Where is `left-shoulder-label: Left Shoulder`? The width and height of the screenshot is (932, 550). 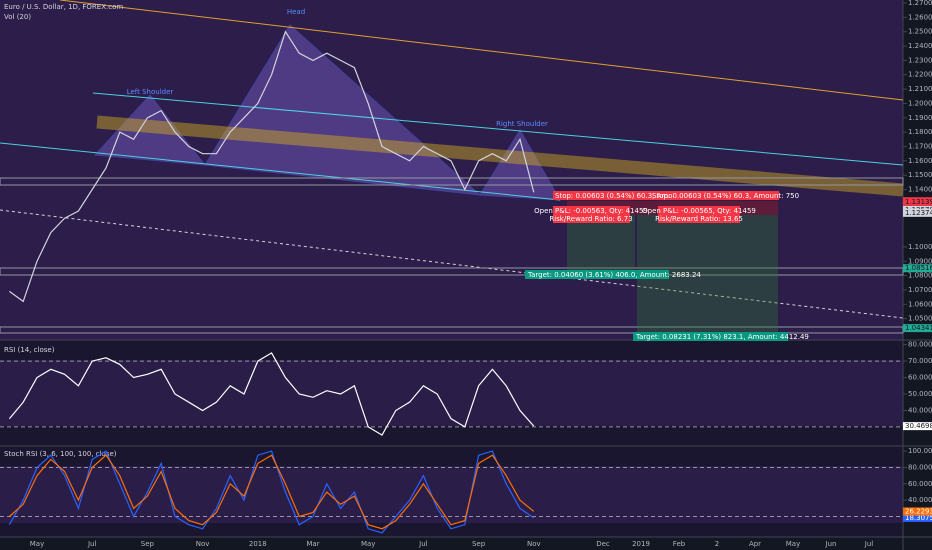 left-shoulder-label: Left Shoulder is located at coordinates (150, 92).